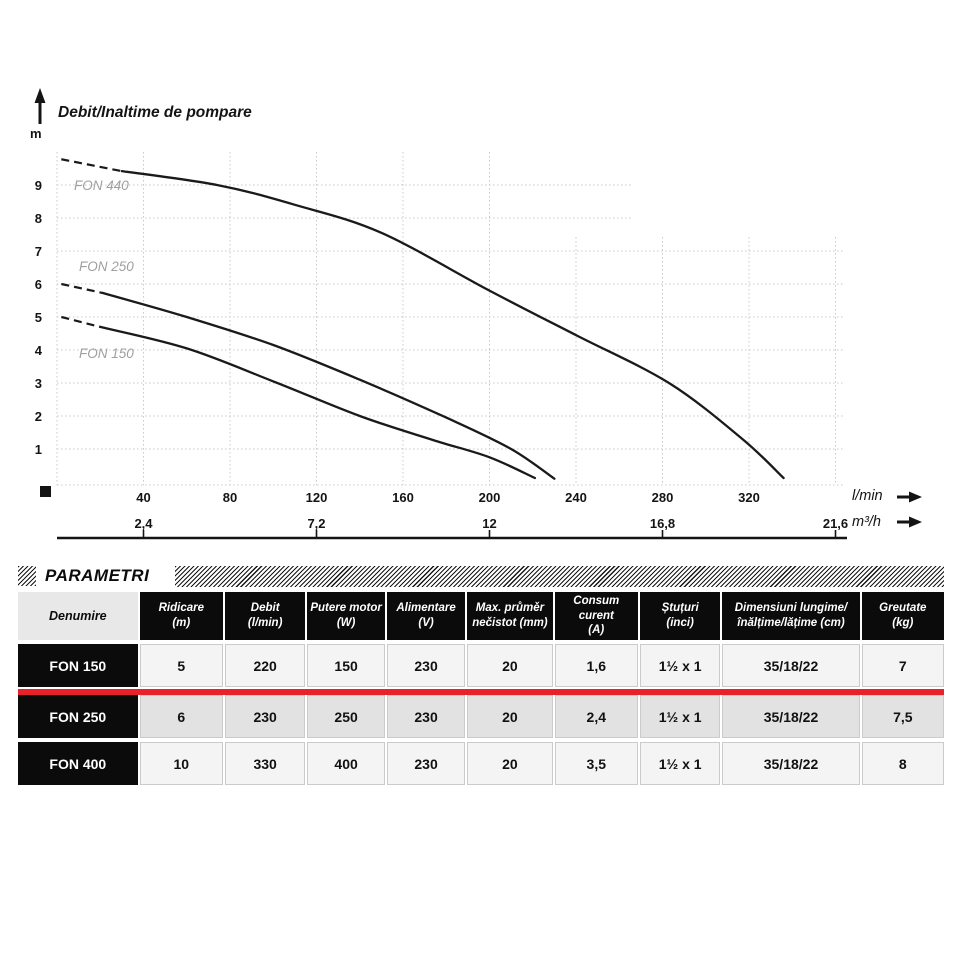 The image size is (962, 962). What do you see at coordinates (489, 523) in the screenshot?
I see `x-tick-m3h: 12` at bounding box center [489, 523].